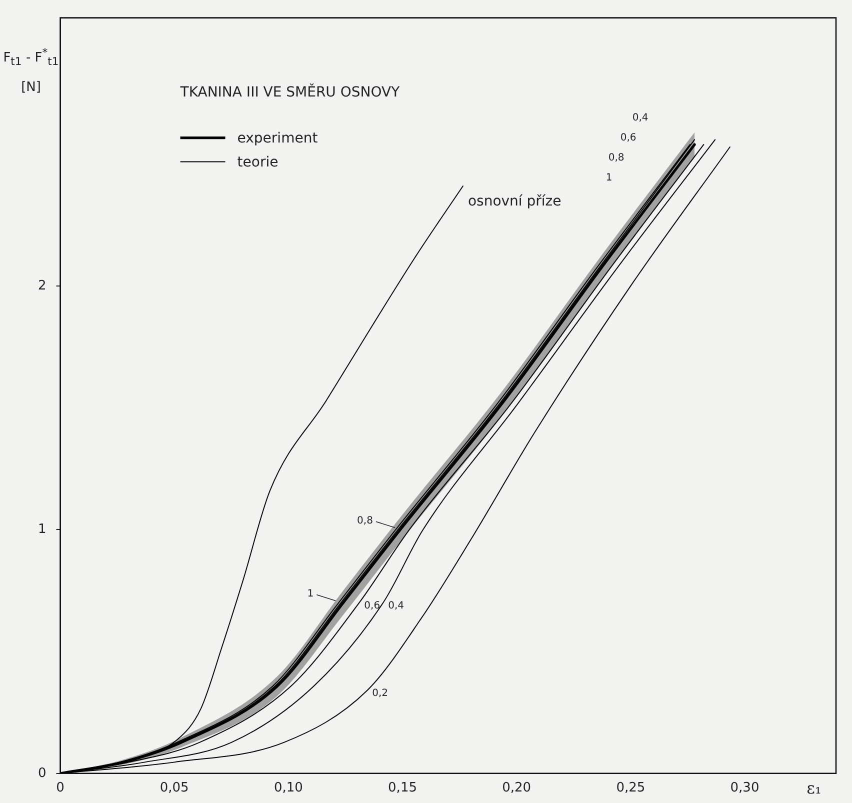 Image resolution: width=852 pixels, height=803 pixels. Describe the element at coordinates (380, 694) in the screenshot. I see `annotation: 0,2` at that location.